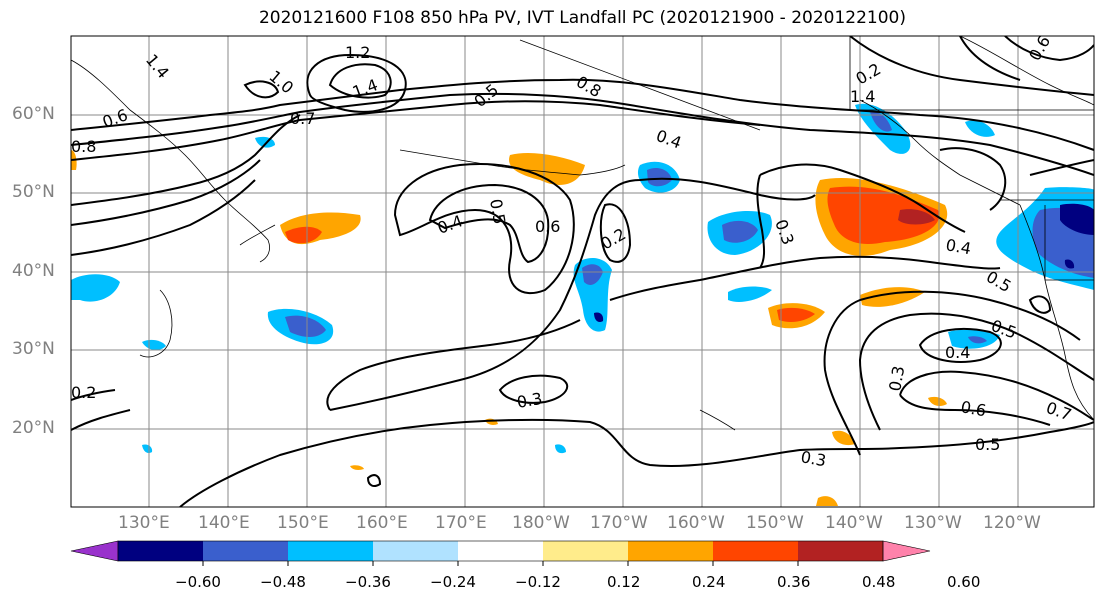 This screenshot has height=601, width=1105. What do you see at coordinates (453, 582) in the screenshot?
I see `colorbar-tick-label: −0.24` at bounding box center [453, 582].